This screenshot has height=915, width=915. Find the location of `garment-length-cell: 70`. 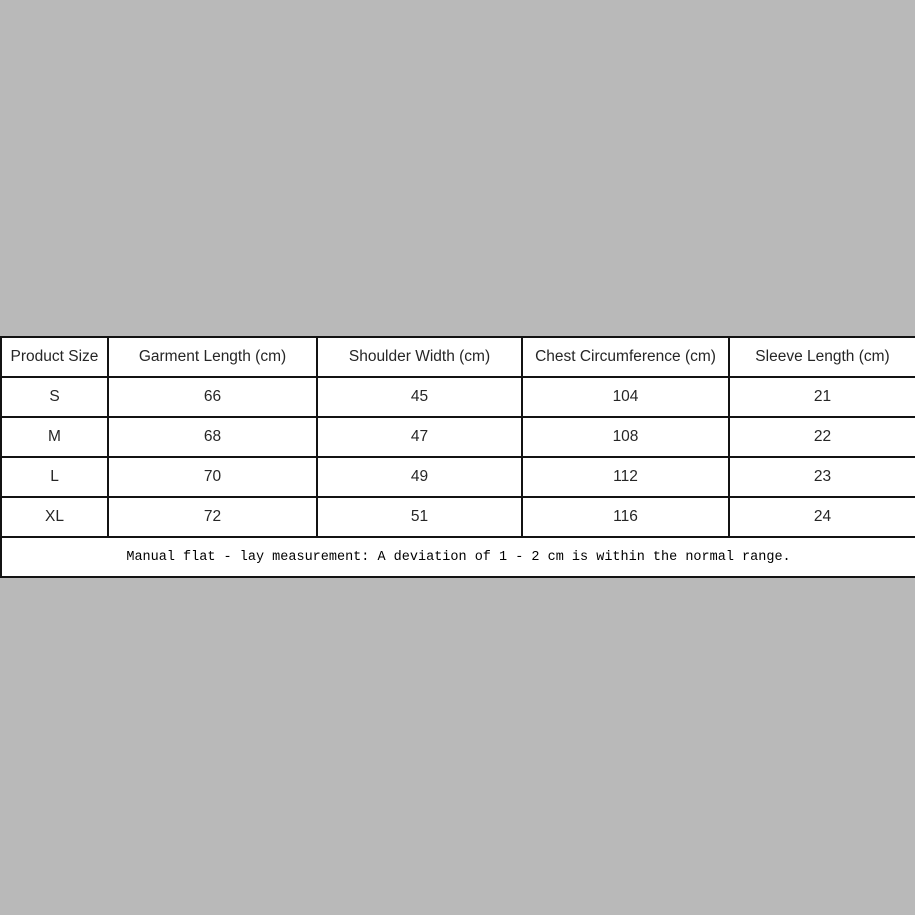

garment-length-cell: 70 is located at coordinates (212, 477).